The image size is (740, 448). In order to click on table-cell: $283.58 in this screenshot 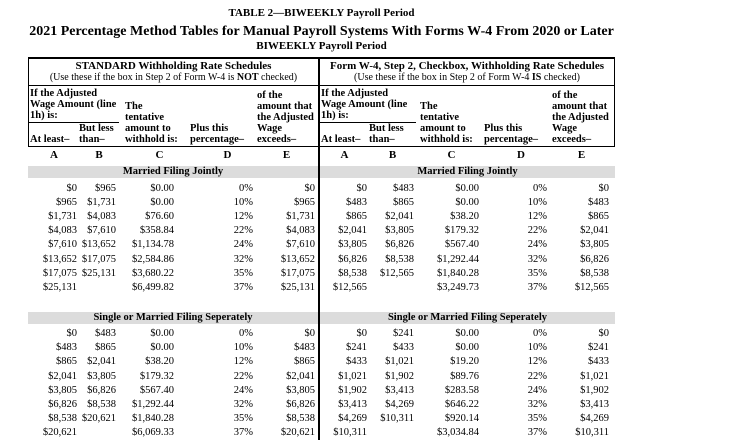, I will do `click(461, 390)`.